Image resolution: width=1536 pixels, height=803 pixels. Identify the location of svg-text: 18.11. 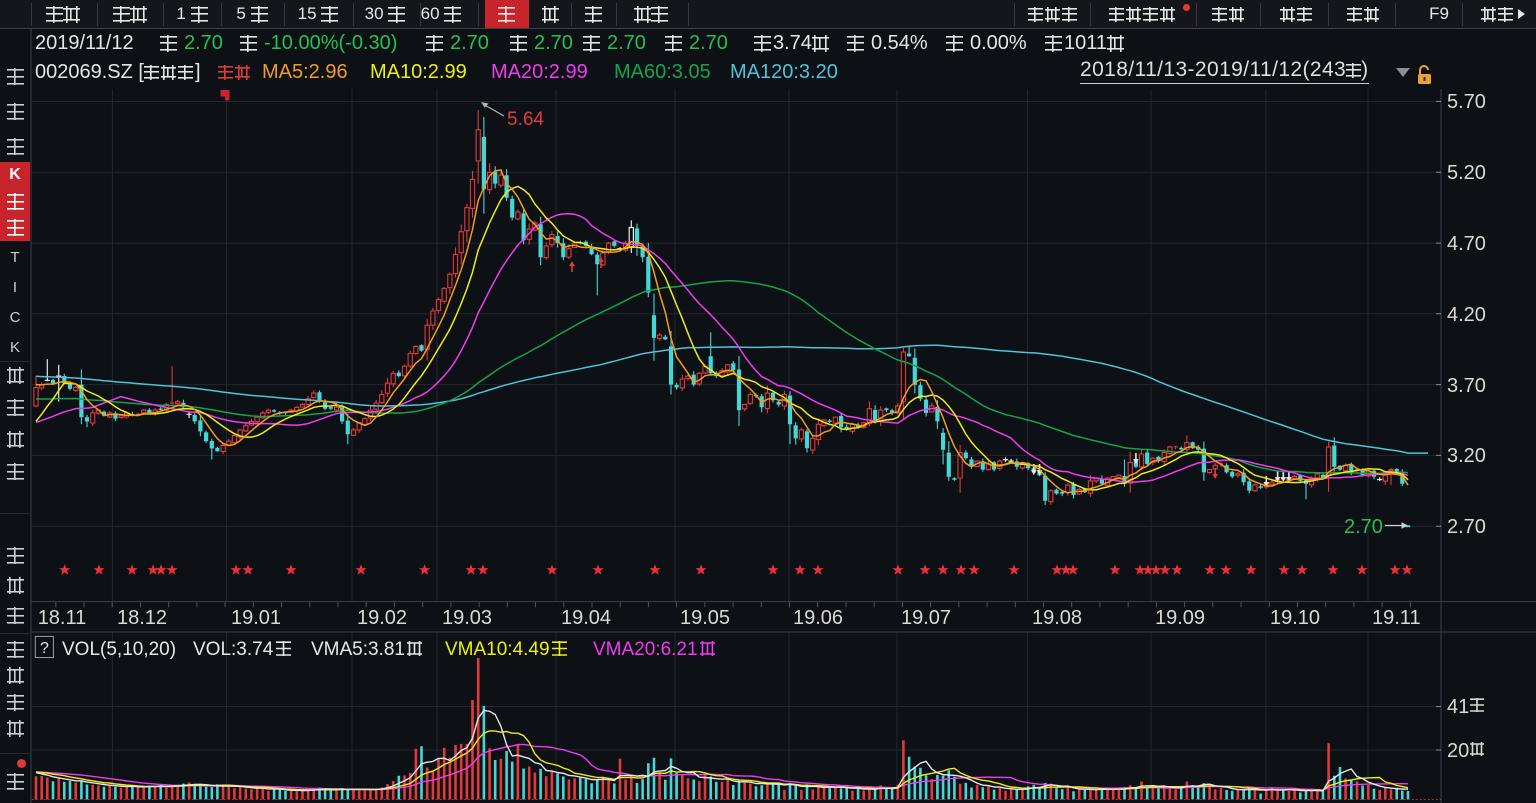
(62, 618).